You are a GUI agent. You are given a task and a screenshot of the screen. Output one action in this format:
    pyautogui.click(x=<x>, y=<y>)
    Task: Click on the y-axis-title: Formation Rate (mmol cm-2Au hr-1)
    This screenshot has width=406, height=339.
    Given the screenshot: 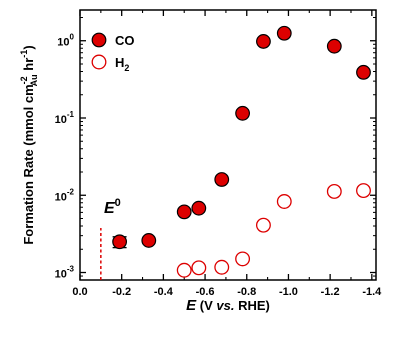 What is the action you would take?
    pyautogui.click(x=29, y=144)
    